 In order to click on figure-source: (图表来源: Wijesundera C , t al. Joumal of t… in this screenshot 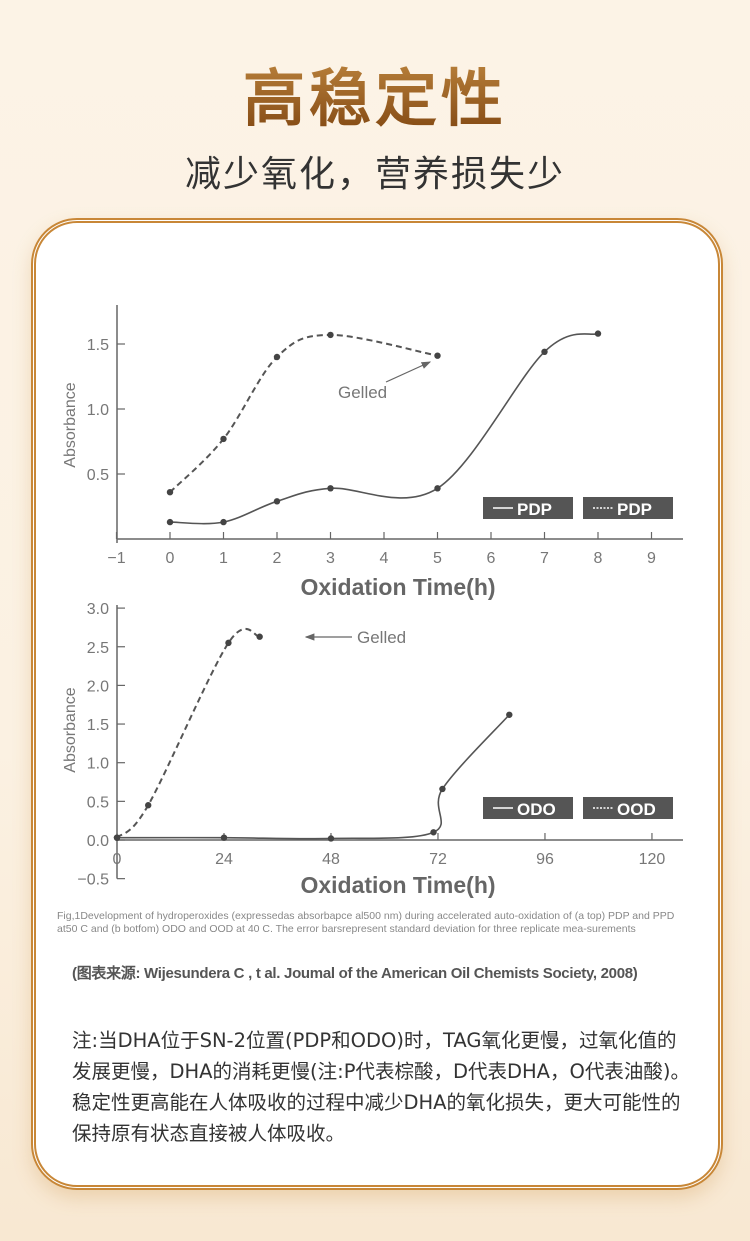, I will do `click(355, 973)`.